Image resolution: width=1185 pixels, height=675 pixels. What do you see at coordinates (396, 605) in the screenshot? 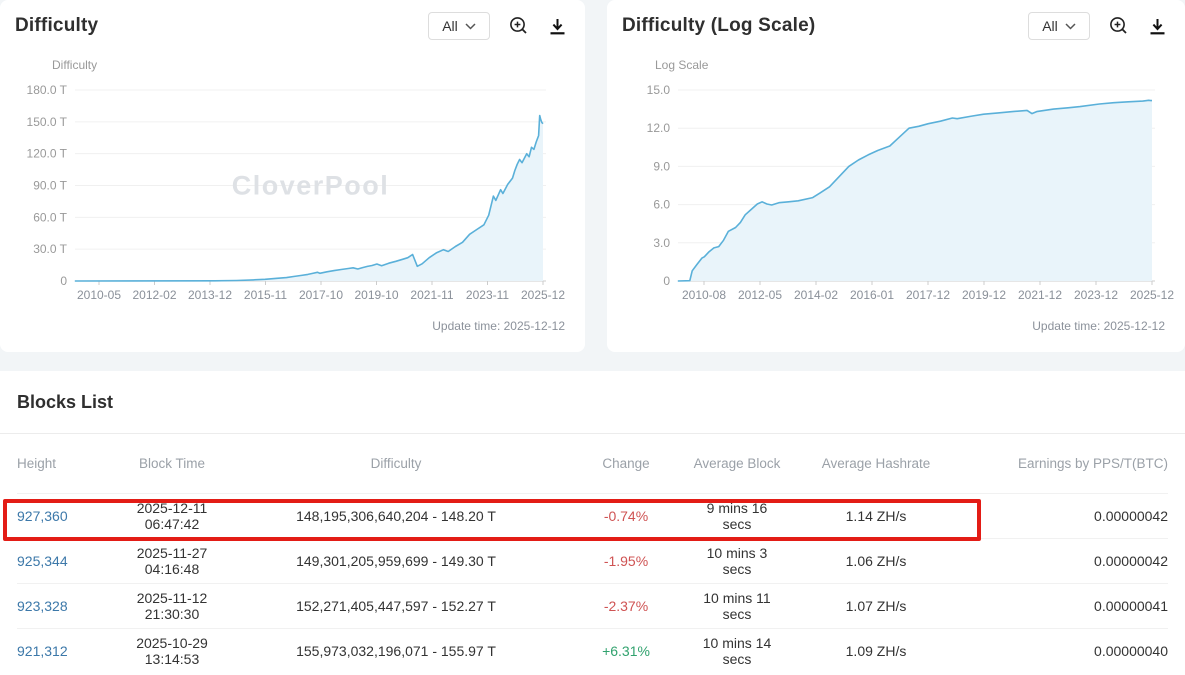
I see `cell-difficulty: 152,271,405,447,597 - 152.27 T` at bounding box center [396, 605].